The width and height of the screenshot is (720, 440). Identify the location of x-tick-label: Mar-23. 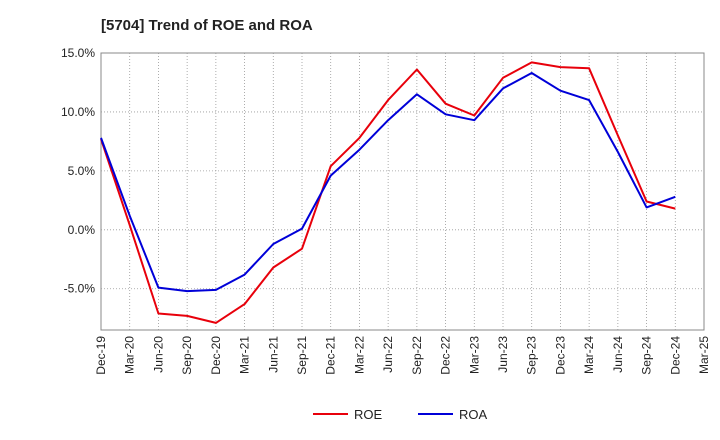
(474, 355).